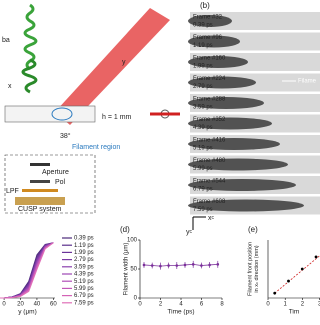 Image resolution: width=320 pixels, height=325 pixels. What do you see at coordinates (20, 305) in the screenshot?
I see `x-tick-label: 20` at bounding box center [20, 305].